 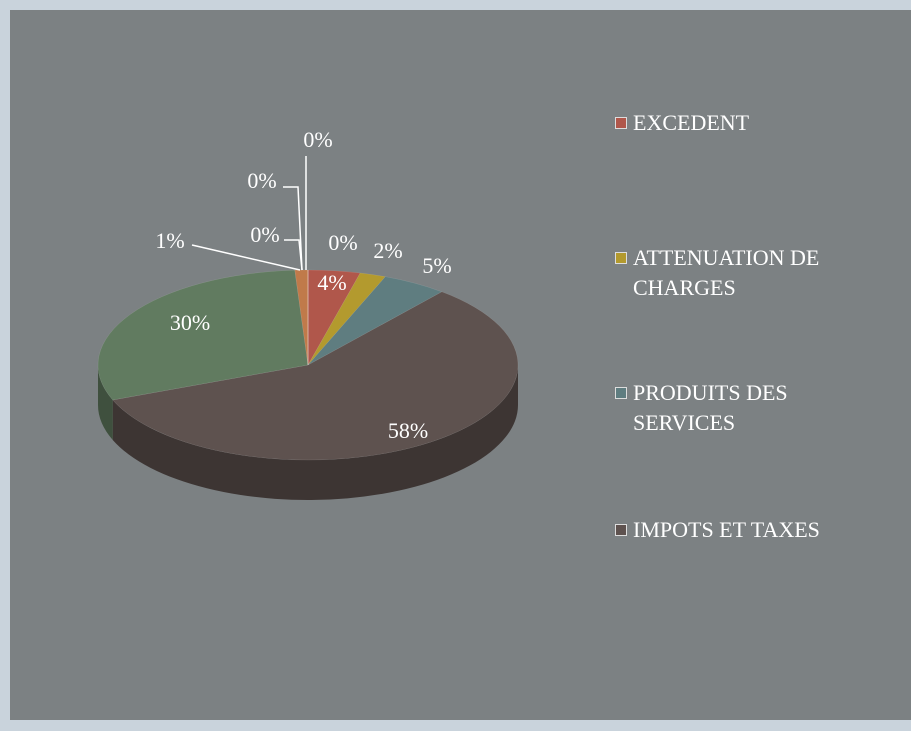 What do you see at coordinates (726, 529) in the screenshot?
I see `legend-label: IMPOTS ET TAXES` at bounding box center [726, 529].